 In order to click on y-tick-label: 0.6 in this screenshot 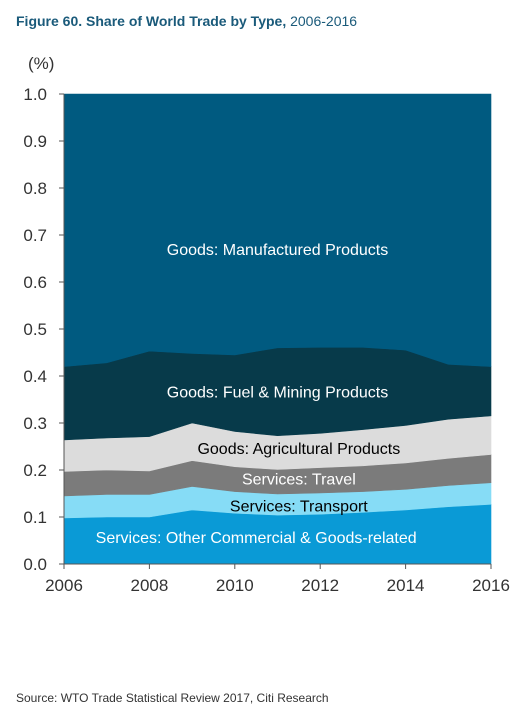, I will do `click(35, 282)`.